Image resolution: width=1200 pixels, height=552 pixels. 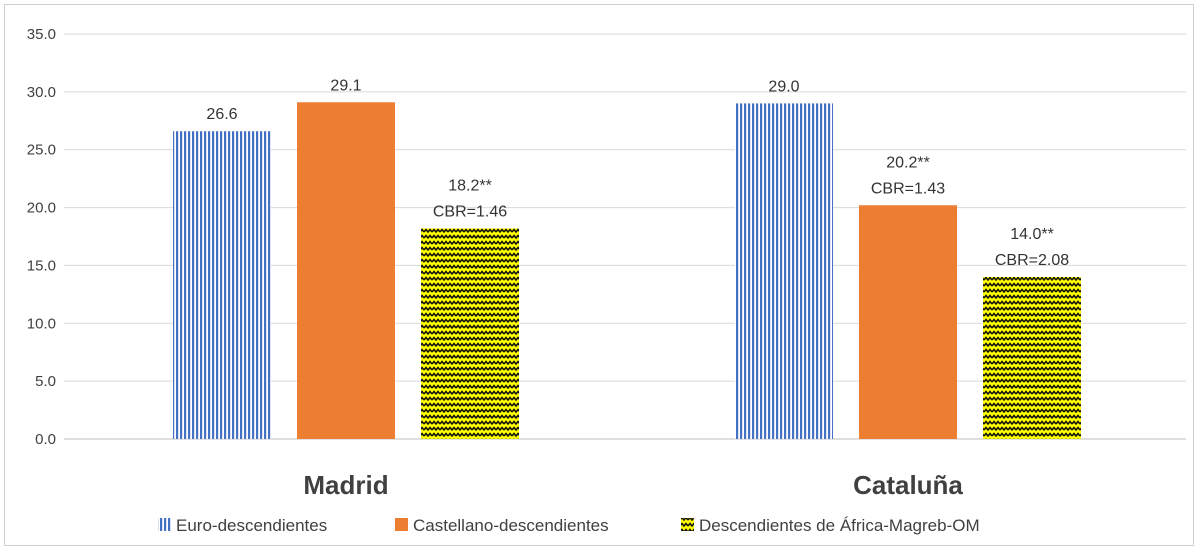 I want to click on y-tick-label: 15.0, so click(x=41, y=265).